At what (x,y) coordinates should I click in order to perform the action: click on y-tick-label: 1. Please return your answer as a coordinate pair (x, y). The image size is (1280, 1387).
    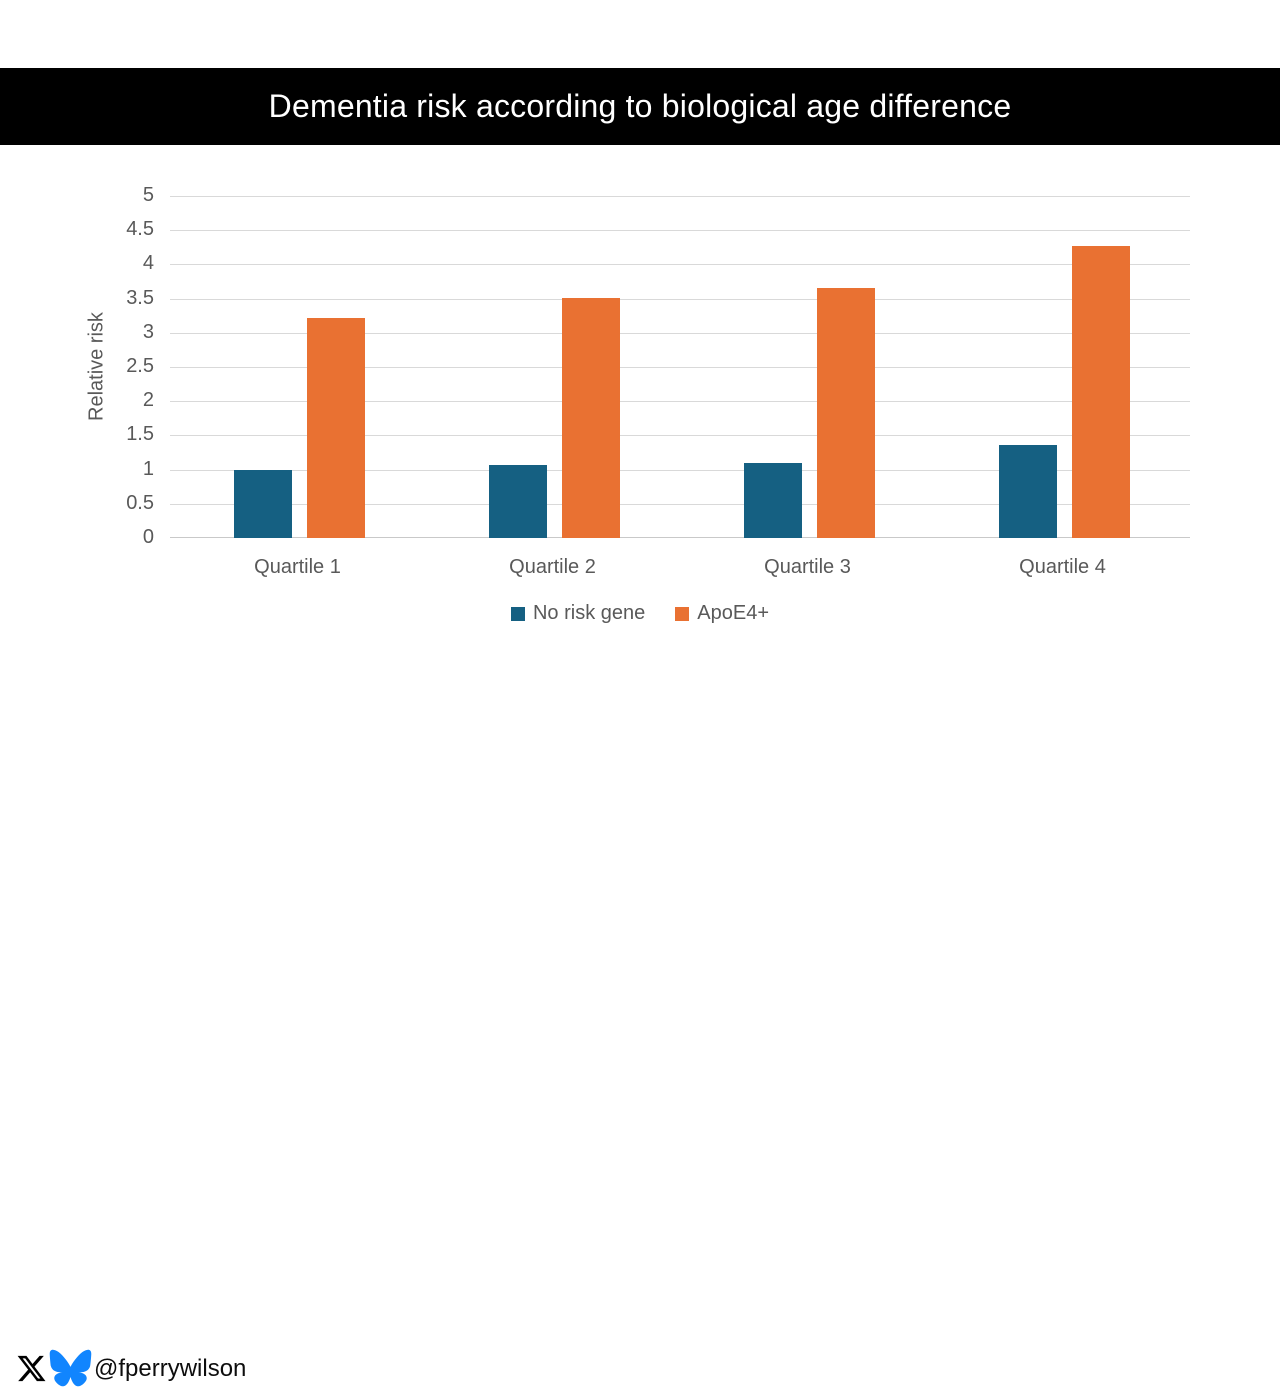
    Looking at the image, I should click on (148, 469).